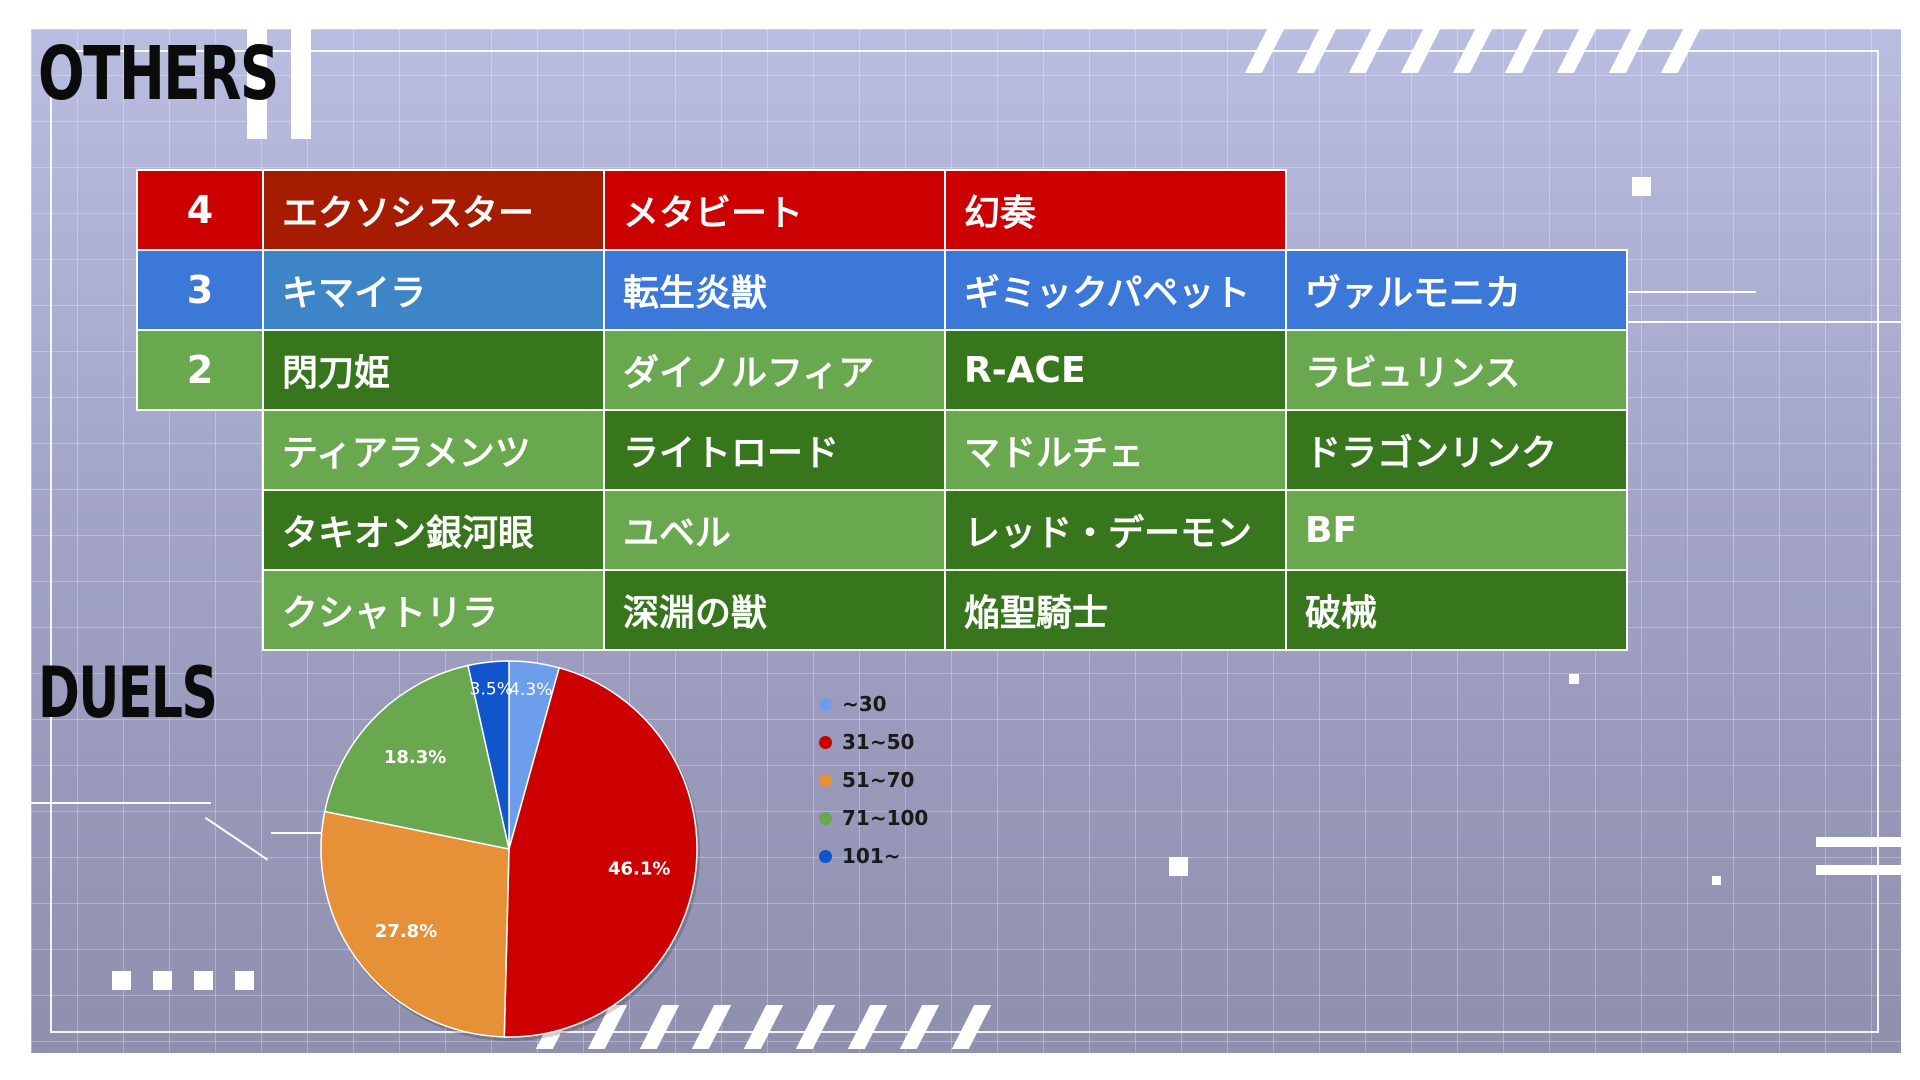 The image size is (1920, 1080). What do you see at coordinates (200, 370) in the screenshot?
I see `rank-number: 2` at bounding box center [200, 370].